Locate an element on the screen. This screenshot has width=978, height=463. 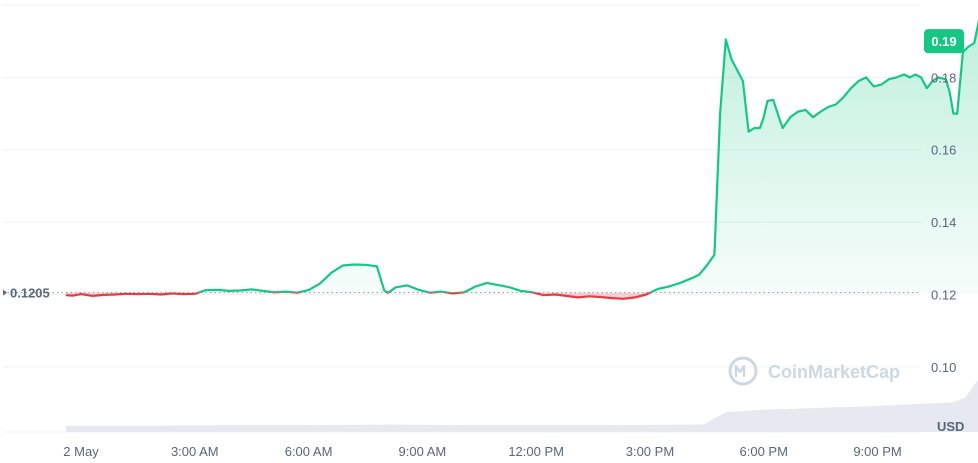
y-tick-label: 0.12 is located at coordinates (943, 294).